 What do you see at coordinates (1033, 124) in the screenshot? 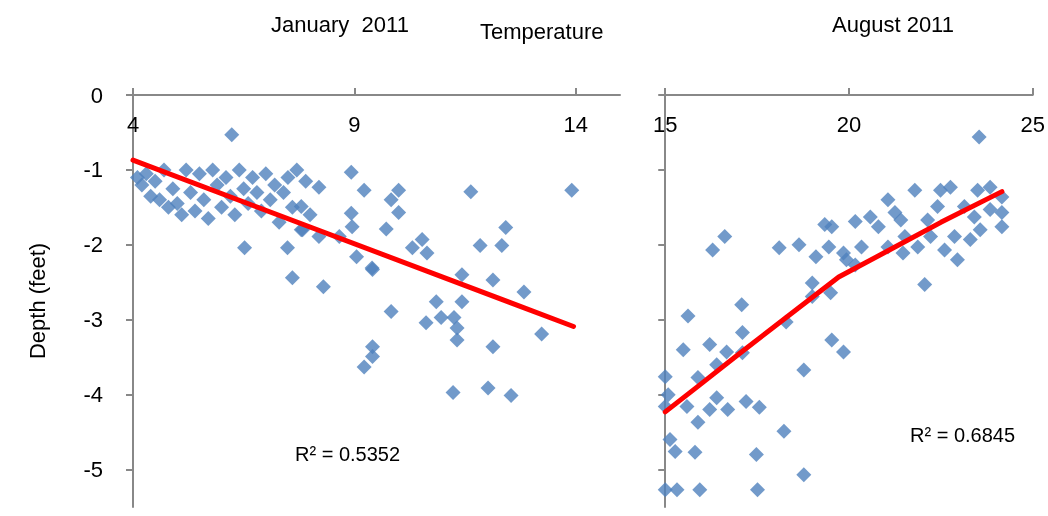
I see `x-tick-label: 25` at bounding box center [1033, 124].